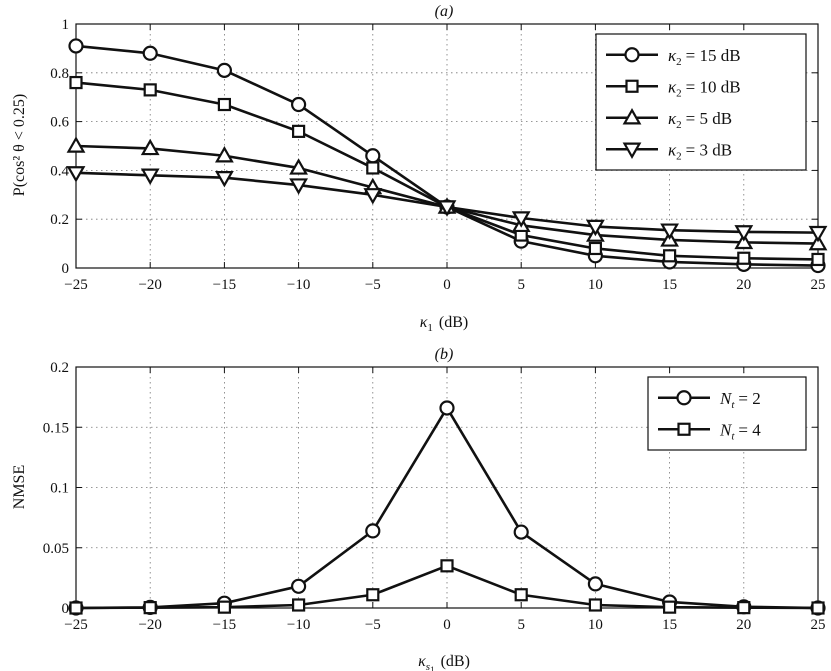 The height and width of the screenshot is (671, 831). I want to click on chart-a-legend-item: κ2 = 5 dB, so click(669, 119).